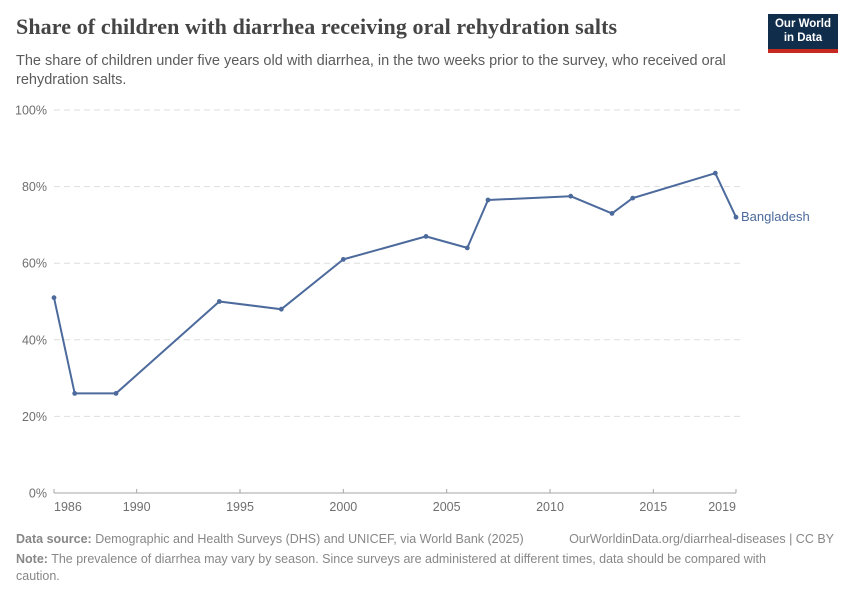 The image size is (850, 600). I want to click on y-tick-label: 20%, so click(34, 417).